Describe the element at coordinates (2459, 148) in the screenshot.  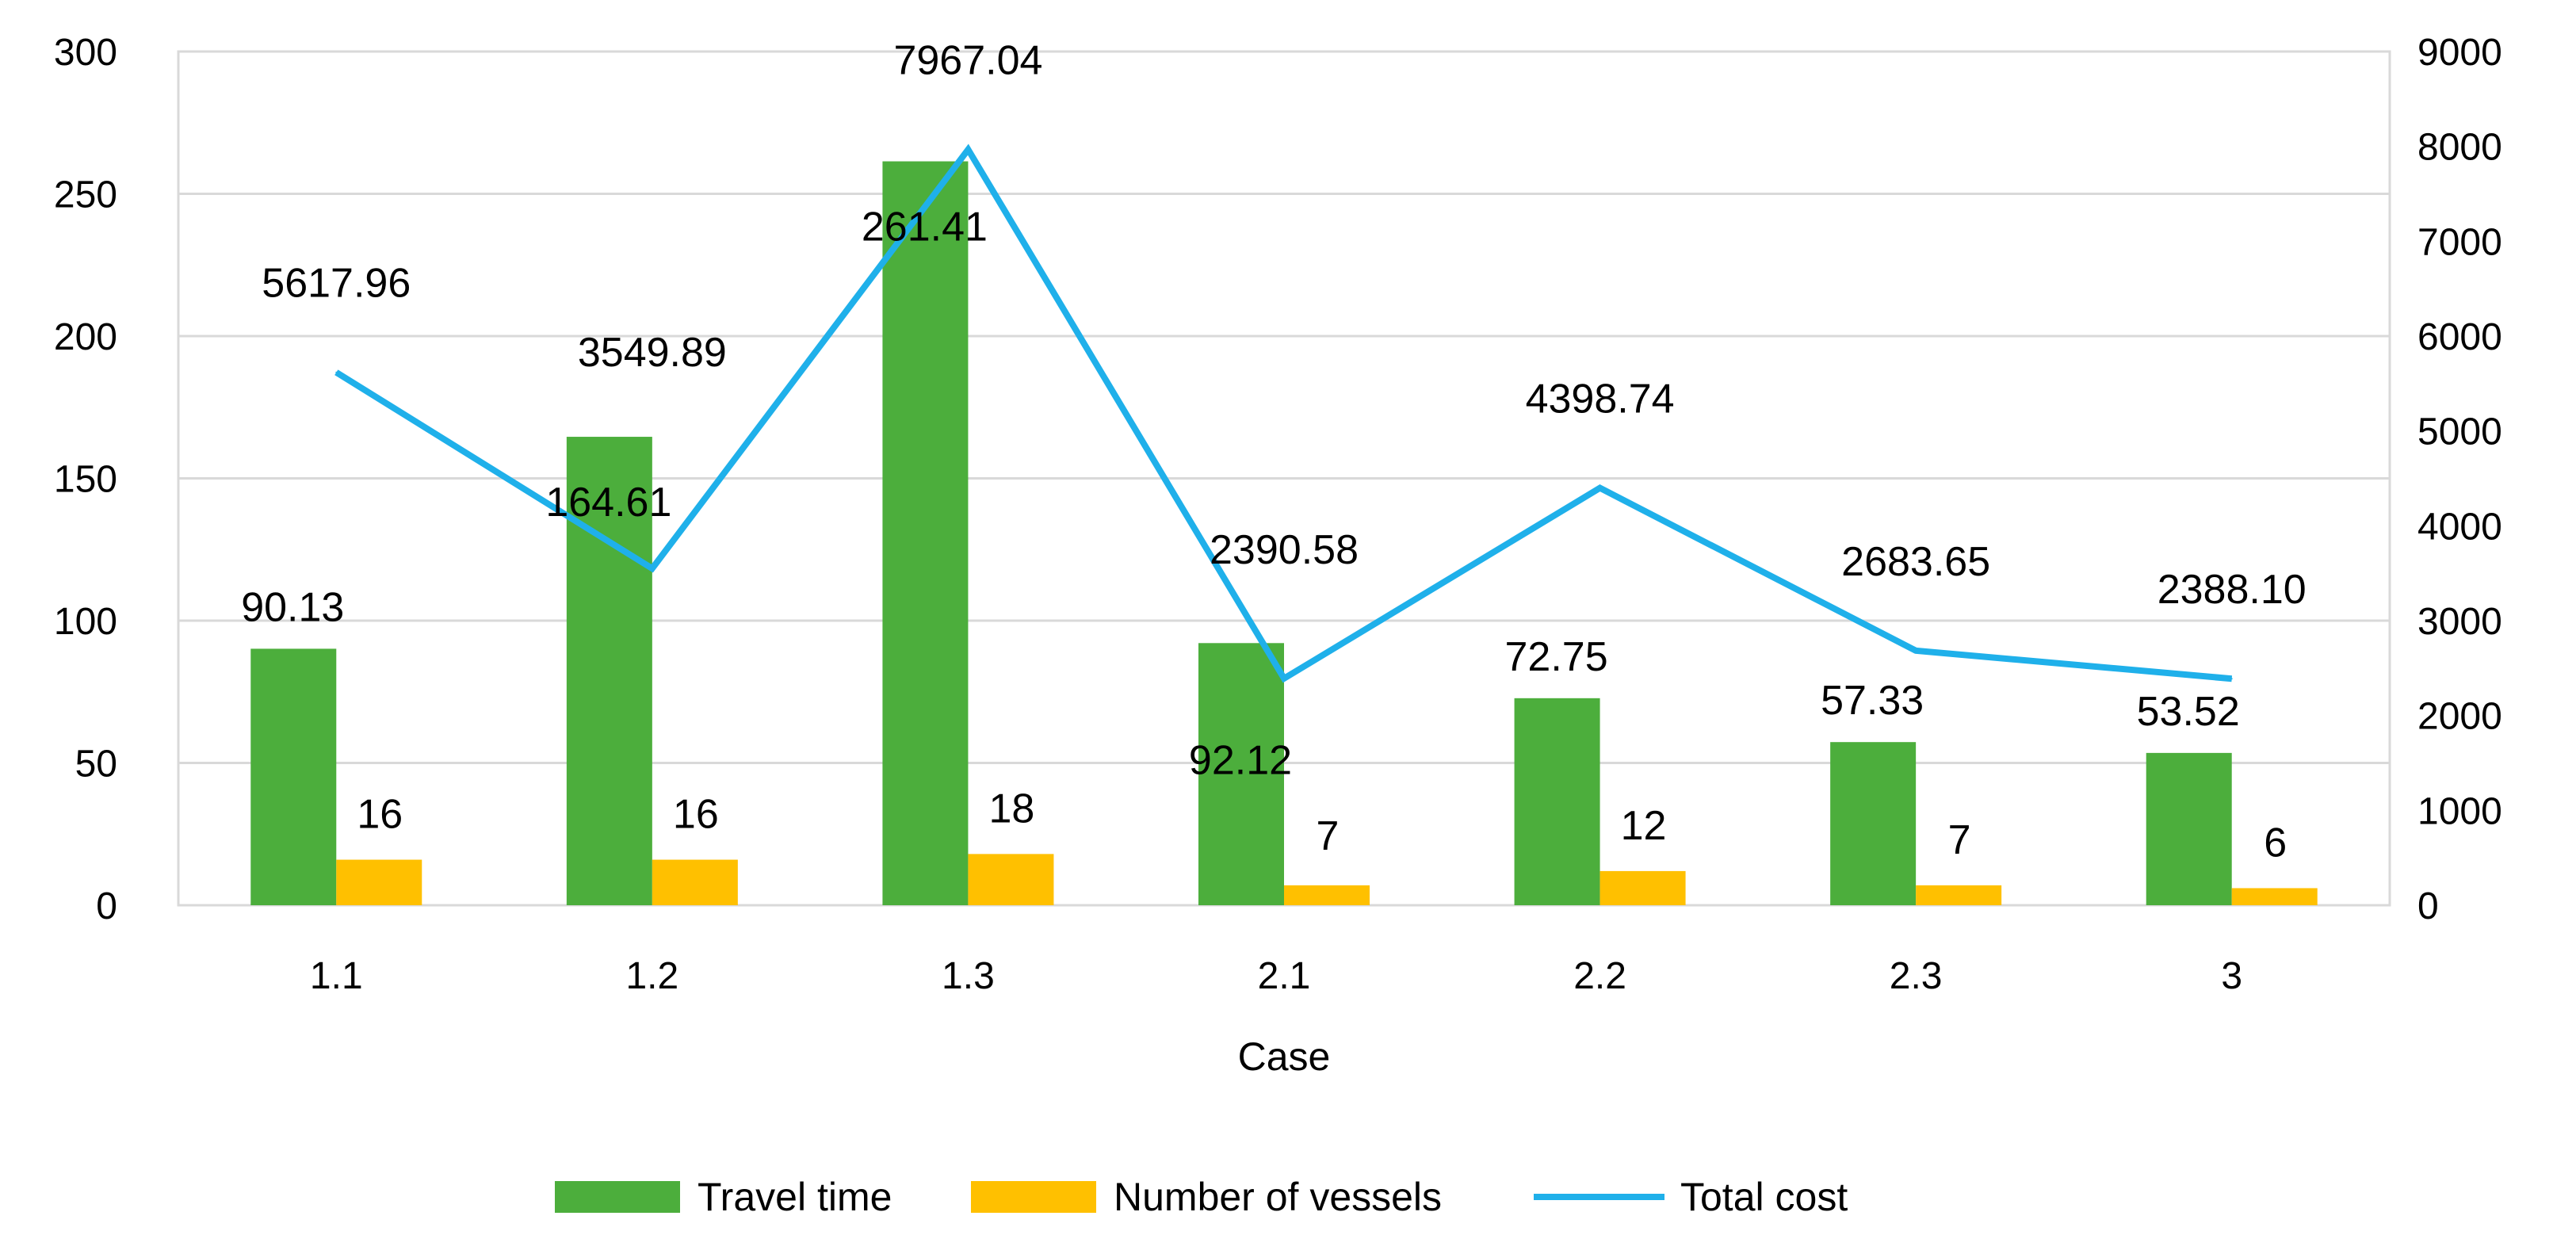
I see `right-tick-label: 8000` at that location.